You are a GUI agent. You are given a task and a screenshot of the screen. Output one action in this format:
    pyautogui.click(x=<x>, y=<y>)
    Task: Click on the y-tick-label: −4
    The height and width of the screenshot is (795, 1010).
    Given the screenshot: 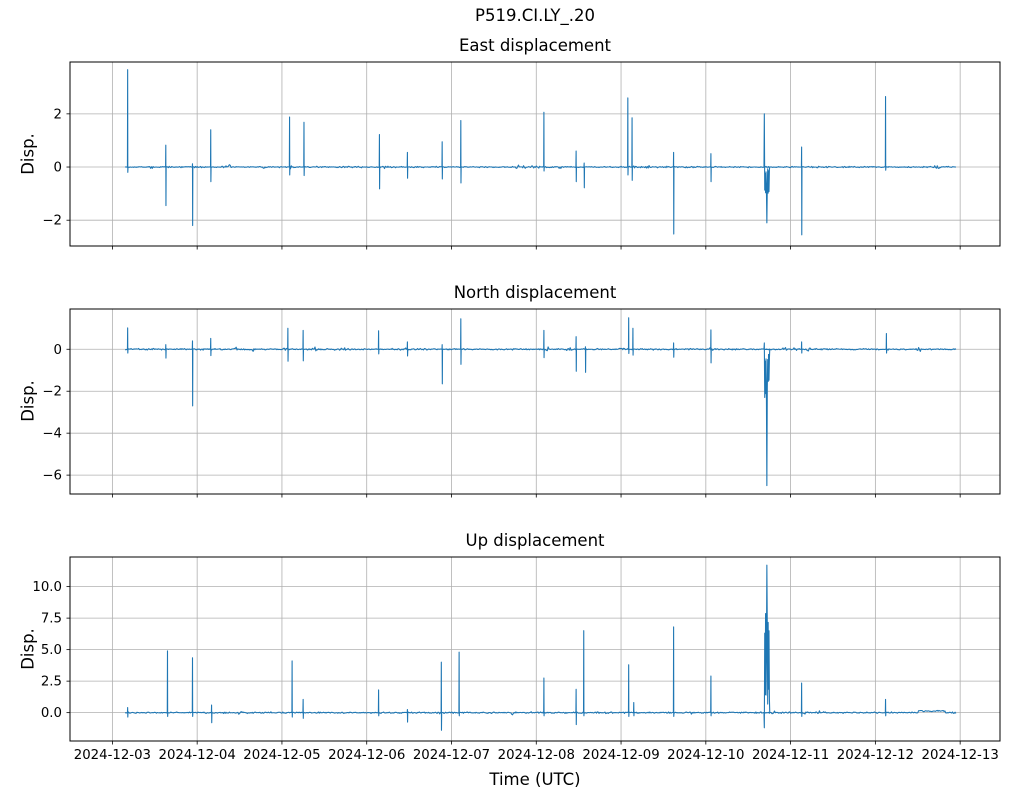 What is the action you would take?
    pyautogui.click(x=52, y=434)
    